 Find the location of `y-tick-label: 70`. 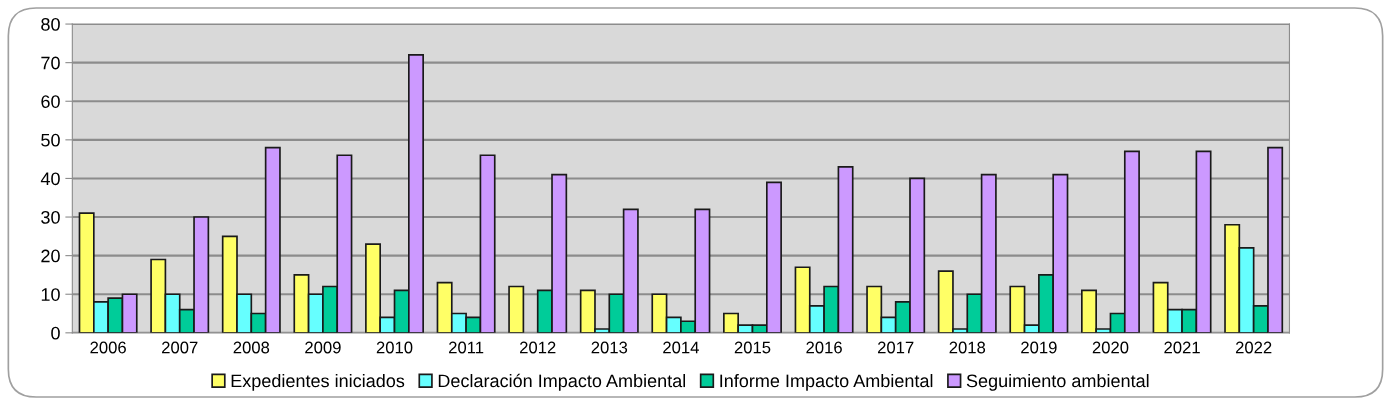

y-tick-label: 70 is located at coordinates (50, 63).